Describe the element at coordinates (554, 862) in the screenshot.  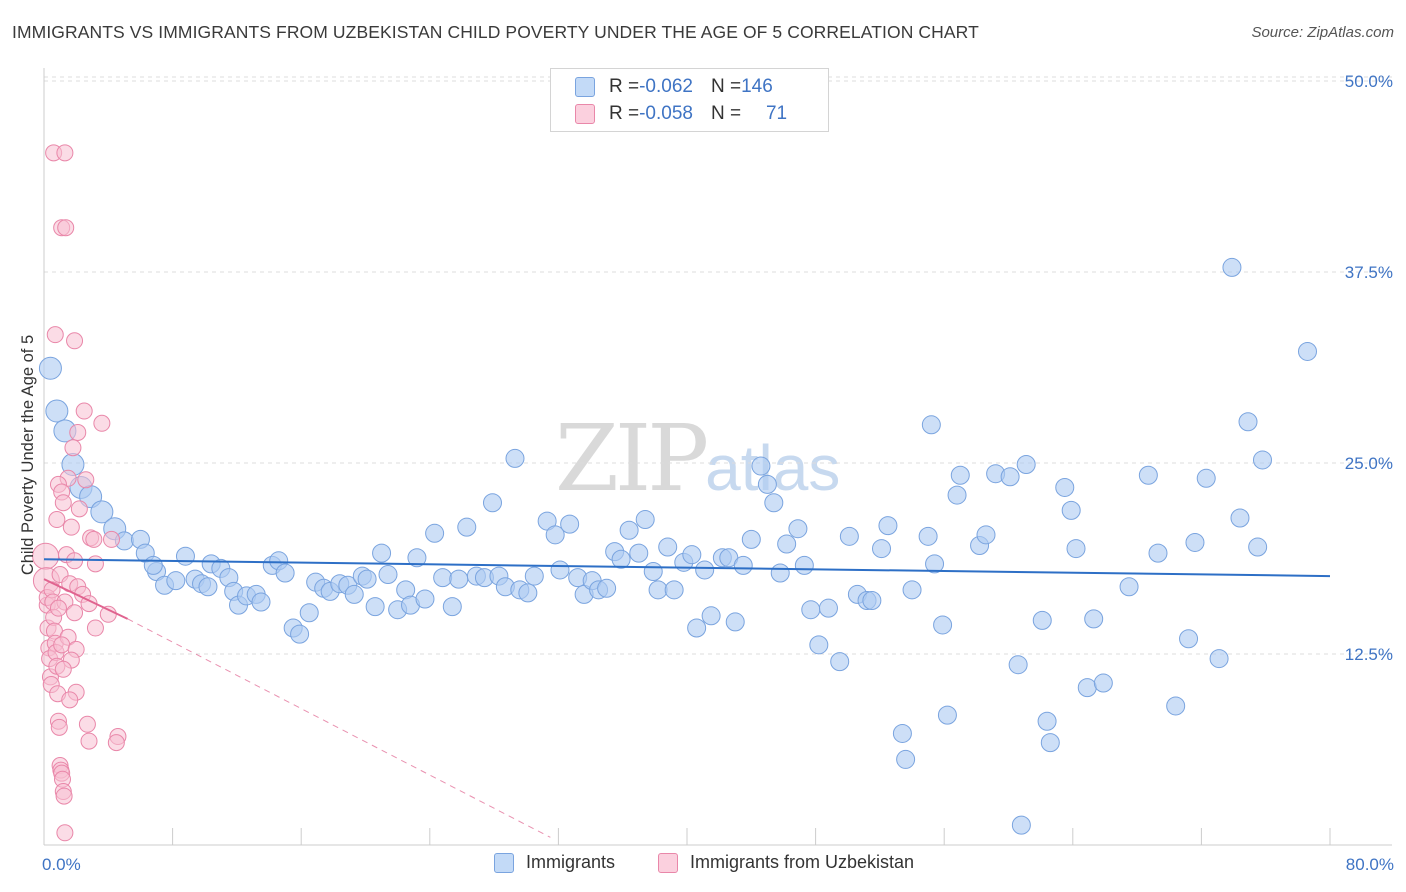
I see `legend-item-immigrants: Immigrants` at that location.